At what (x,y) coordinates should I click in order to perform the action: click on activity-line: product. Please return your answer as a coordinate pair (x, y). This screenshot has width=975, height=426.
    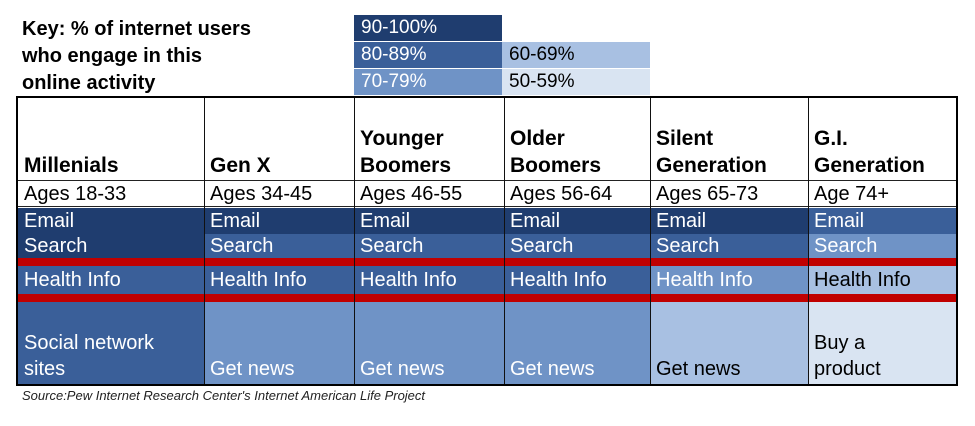
    Looking at the image, I should click on (847, 369).